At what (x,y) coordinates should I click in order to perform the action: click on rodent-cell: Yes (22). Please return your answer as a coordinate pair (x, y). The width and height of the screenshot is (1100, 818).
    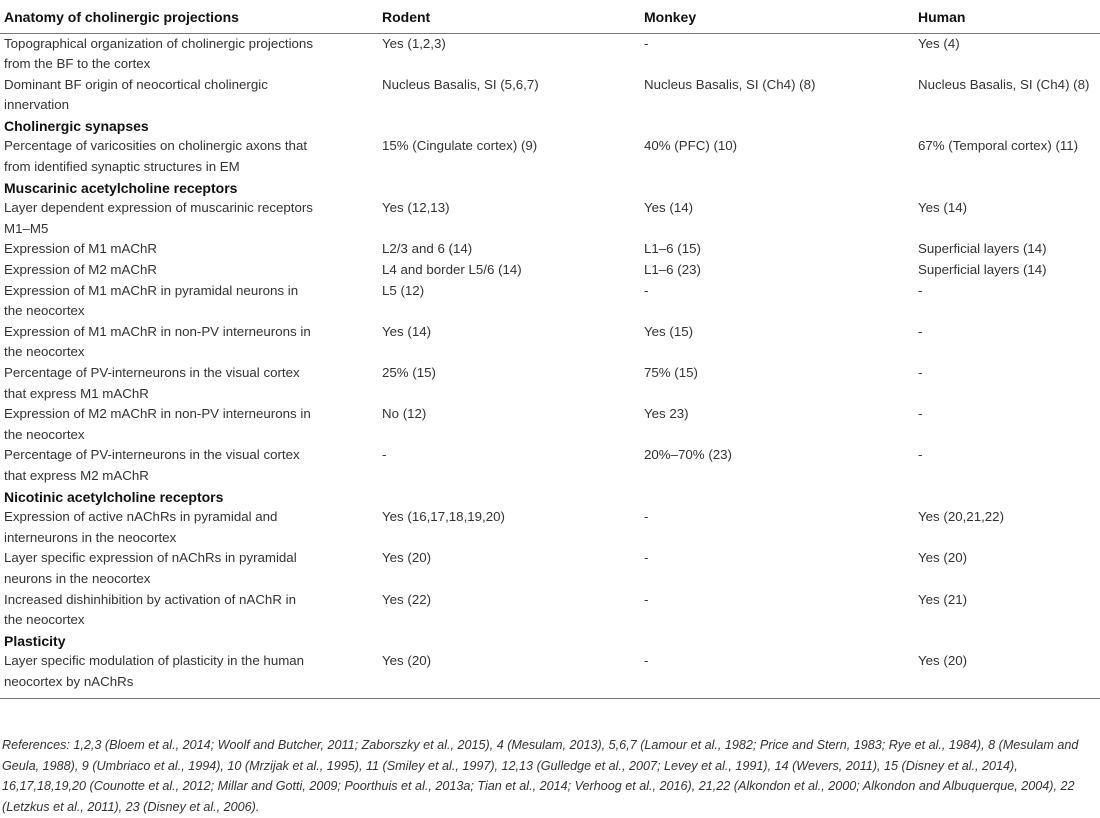
    Looking at the image, I should click on (407, 599).